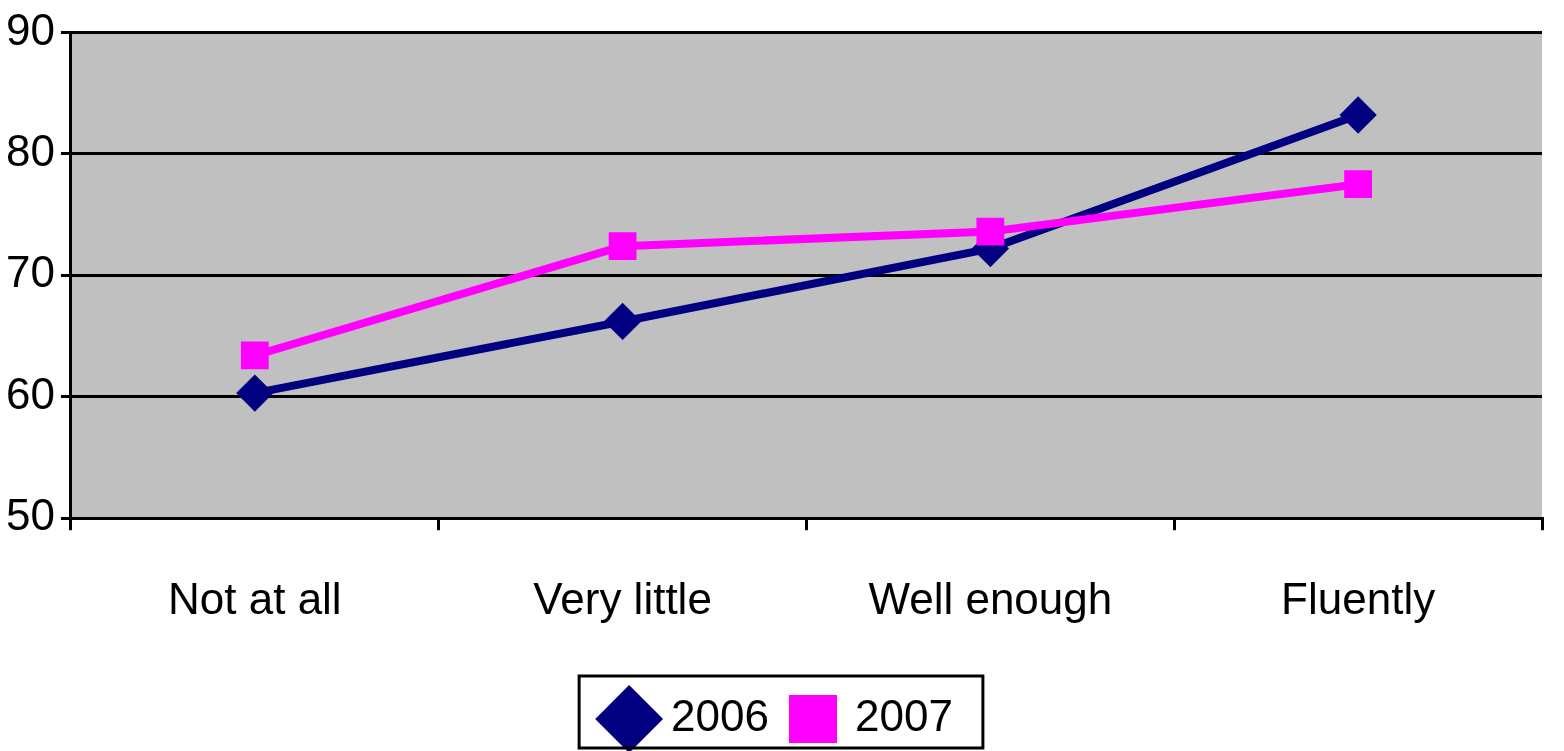 The image size is (1564, 751). Describe the element at coordinates (904, 716) in the screenshot. I see `legend-label: 2007` at that location.